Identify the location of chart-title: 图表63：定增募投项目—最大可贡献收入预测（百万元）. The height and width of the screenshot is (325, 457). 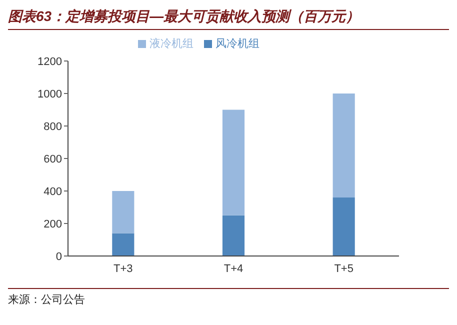
(228, 19).